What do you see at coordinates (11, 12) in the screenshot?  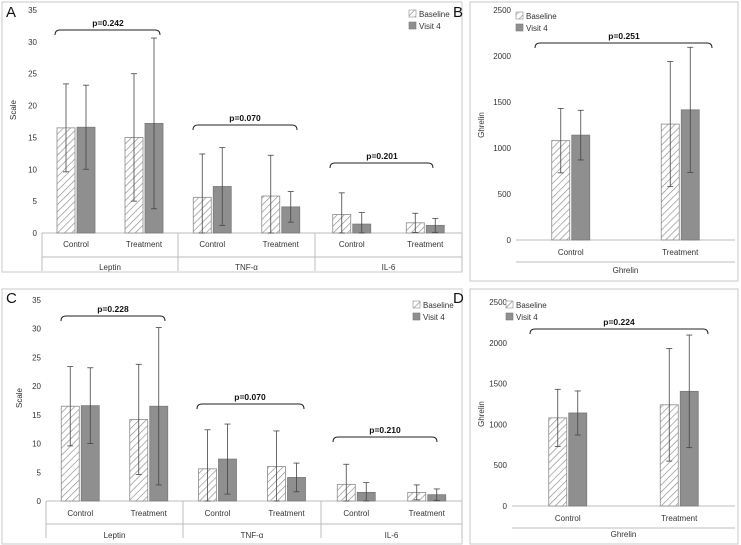 I see `panel-label: A` at bounding box center [11, 12].